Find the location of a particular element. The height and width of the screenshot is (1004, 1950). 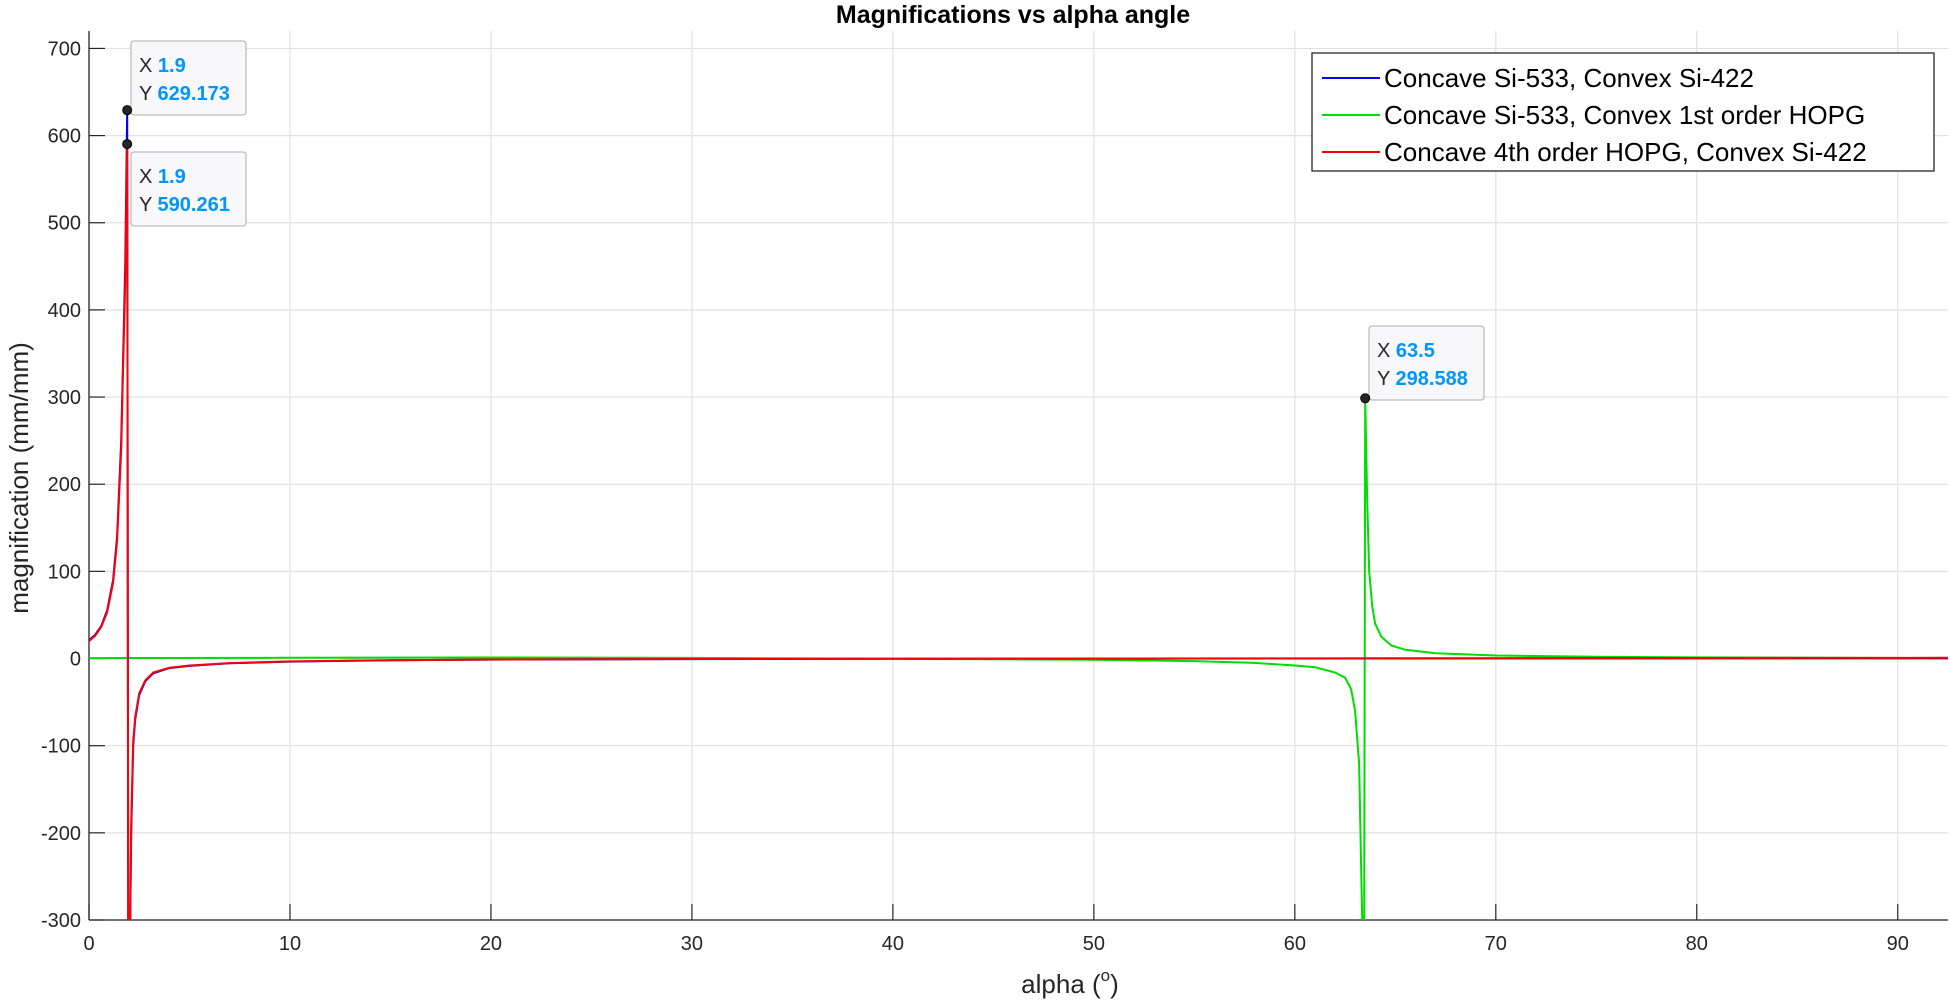

y-tick-label: 100 is located at coordinates (64, 572).